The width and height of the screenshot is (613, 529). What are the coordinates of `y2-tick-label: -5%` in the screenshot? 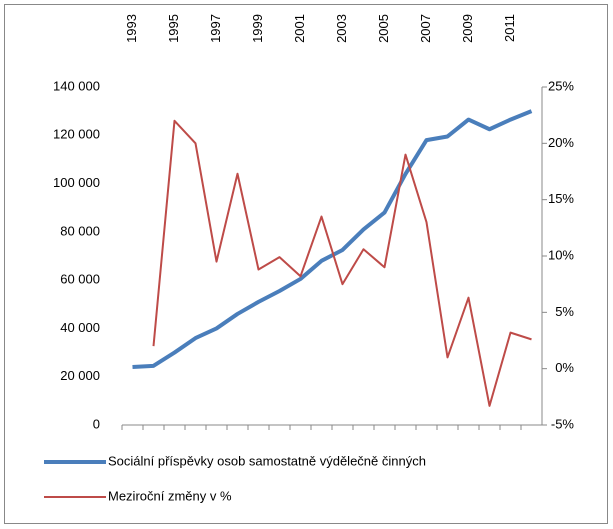 It's located at (563, 423).